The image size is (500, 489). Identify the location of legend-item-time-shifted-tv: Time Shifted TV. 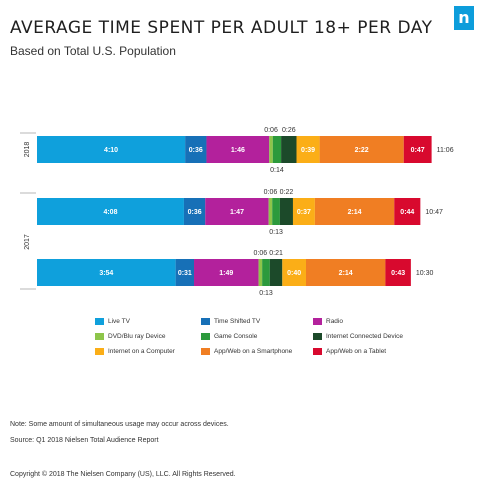
(230, 321).